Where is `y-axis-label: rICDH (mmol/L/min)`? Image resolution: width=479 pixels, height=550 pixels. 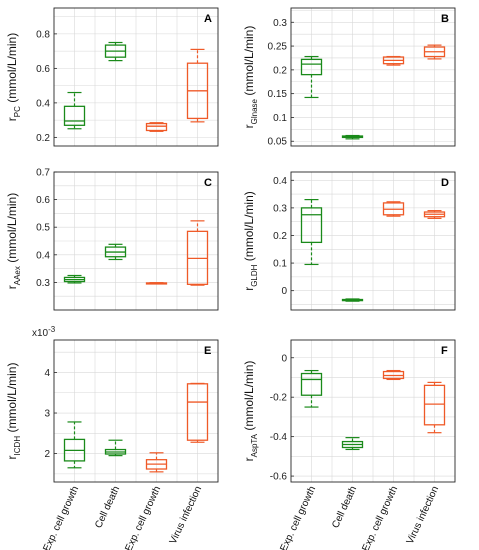 y-axis-label: rICDH (mmol/L/min) is located at coordinates (13, 411).